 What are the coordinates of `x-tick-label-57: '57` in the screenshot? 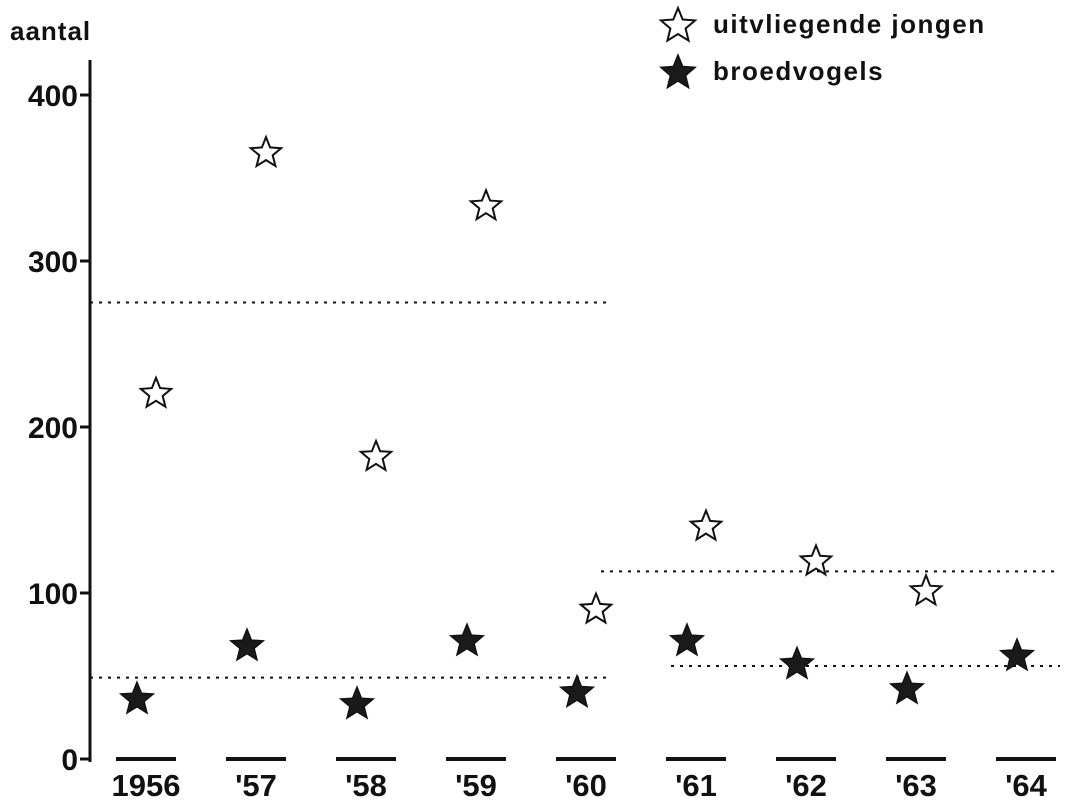 It's located at (256, 785).